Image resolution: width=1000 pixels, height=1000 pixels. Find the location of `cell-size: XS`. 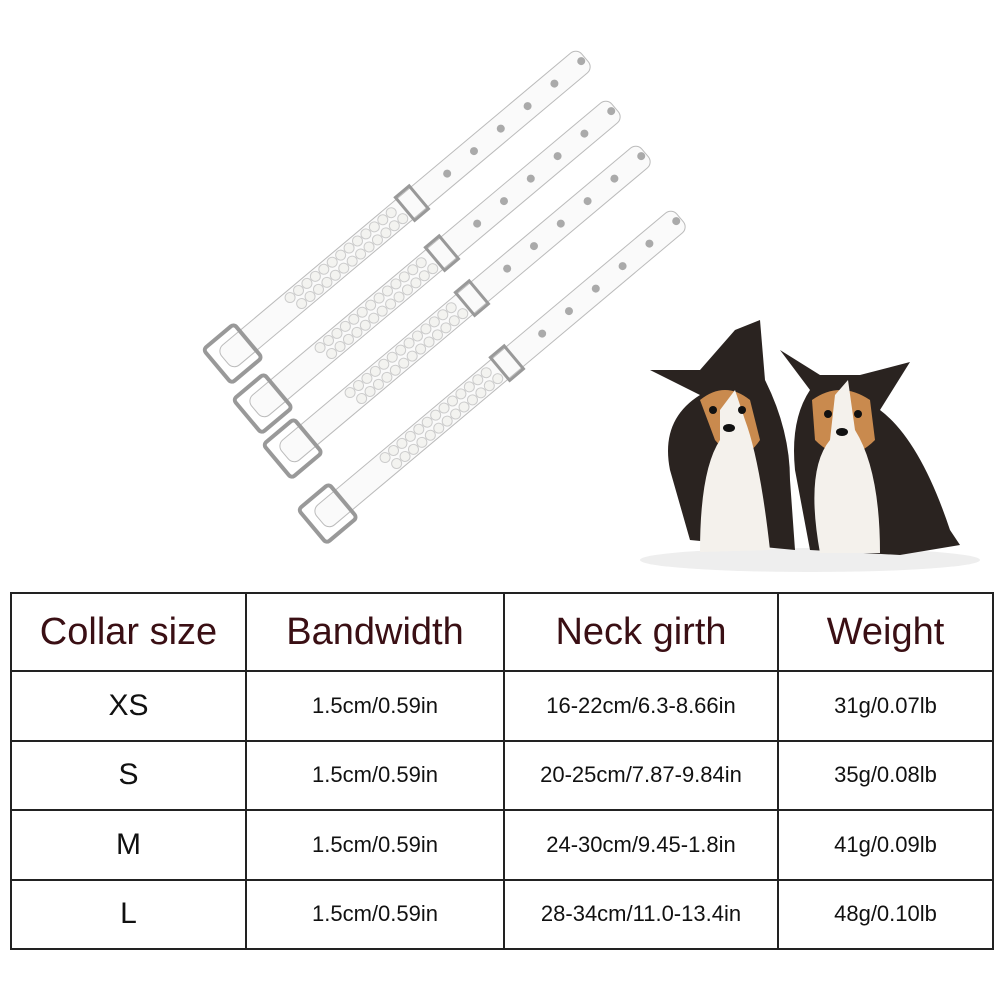

cell-size: XS is located at coordinates (128, 706).